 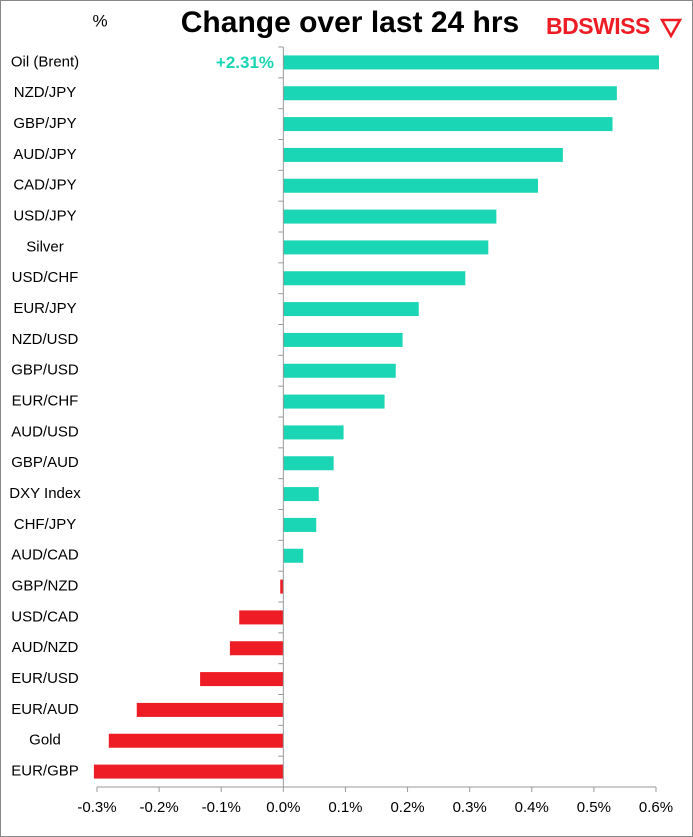 I want to click on y-tick-label: USD/CHF, so click(x=45, y=277).